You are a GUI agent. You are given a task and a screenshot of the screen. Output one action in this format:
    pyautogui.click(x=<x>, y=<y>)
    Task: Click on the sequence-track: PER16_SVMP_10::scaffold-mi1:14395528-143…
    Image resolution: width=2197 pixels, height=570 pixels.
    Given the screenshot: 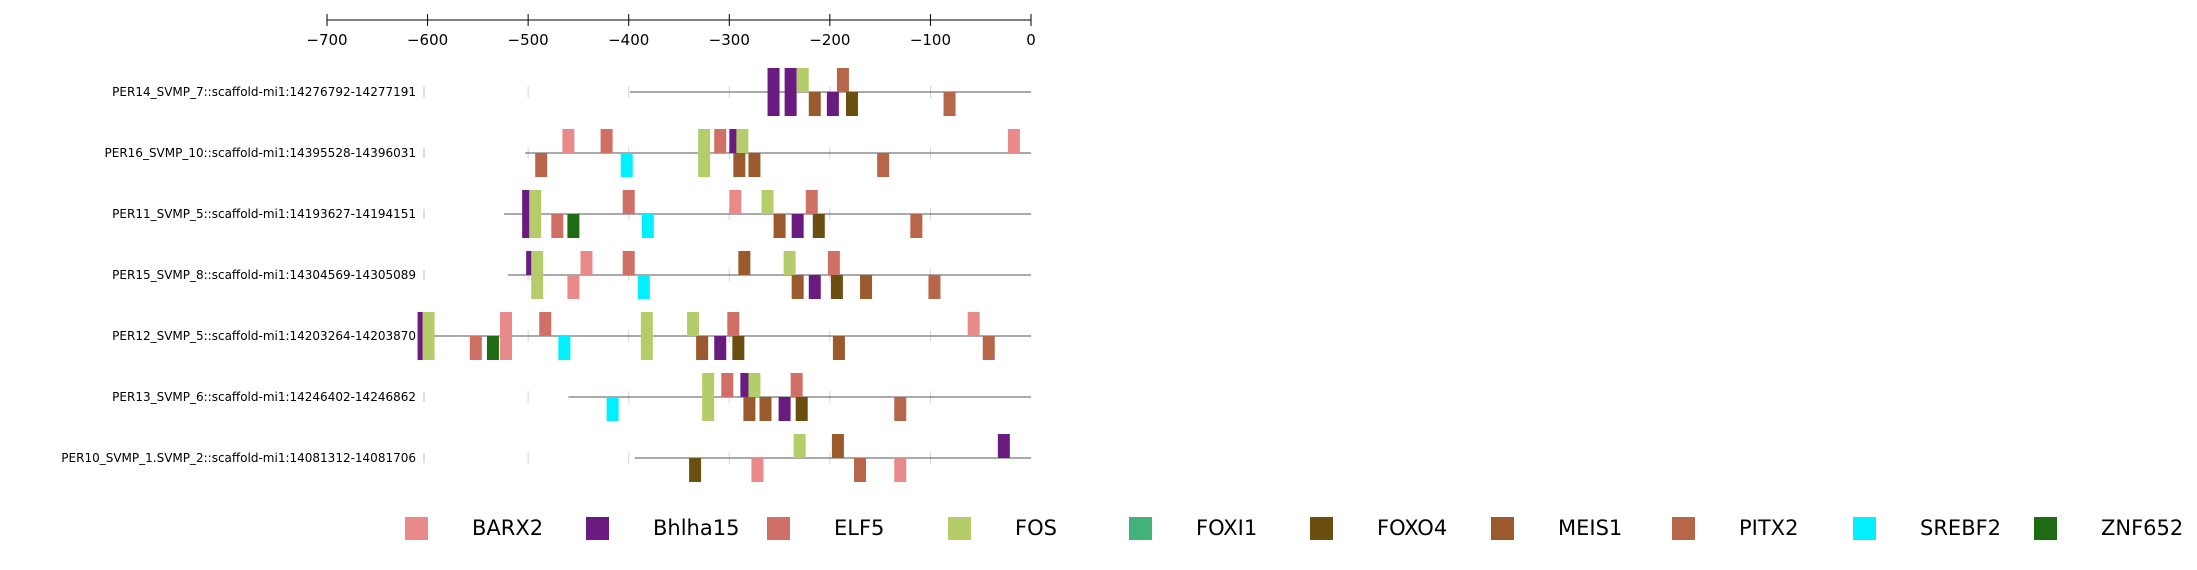 What is the action you would take?
    pyautogui.click(x=568, y=153)
    